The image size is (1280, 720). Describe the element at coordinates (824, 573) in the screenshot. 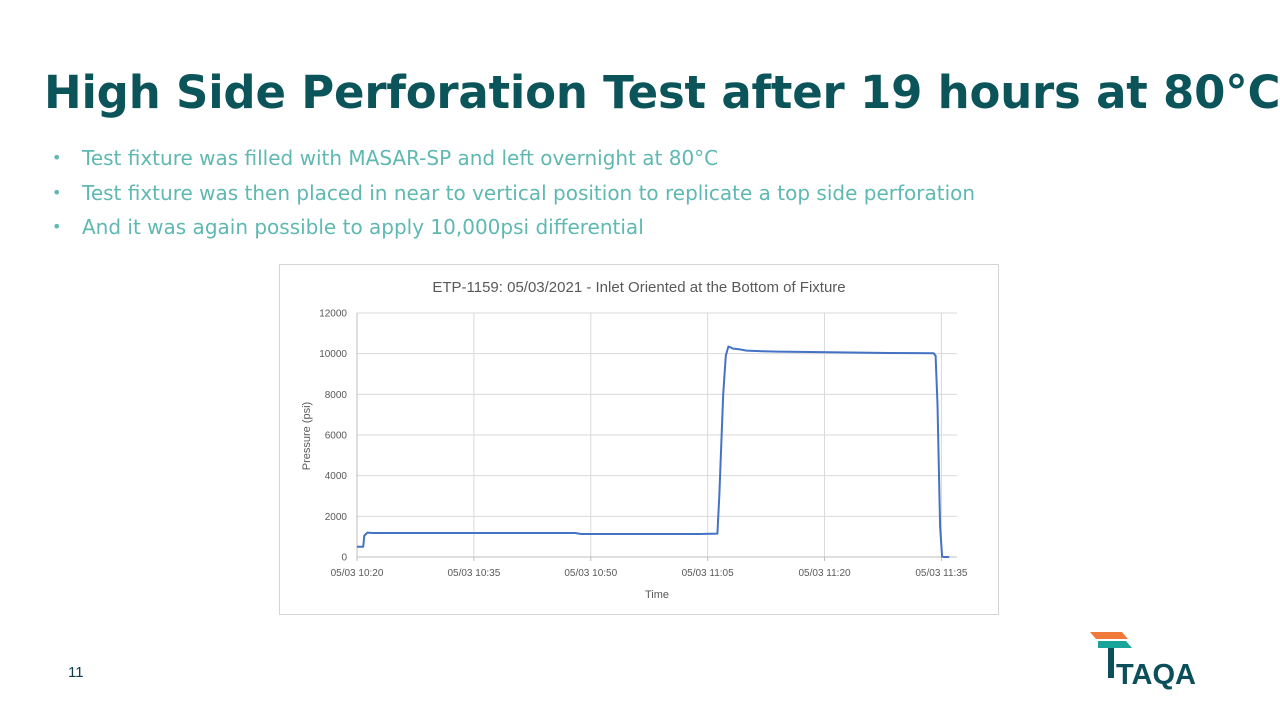

I see `x-tick-label: 05/03 11:20` at that location.